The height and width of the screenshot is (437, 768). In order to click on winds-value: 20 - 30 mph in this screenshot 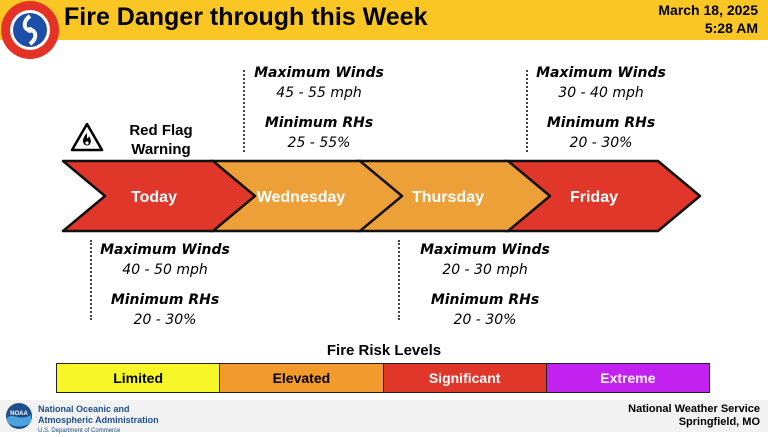, I will do `click(485, 270)`.